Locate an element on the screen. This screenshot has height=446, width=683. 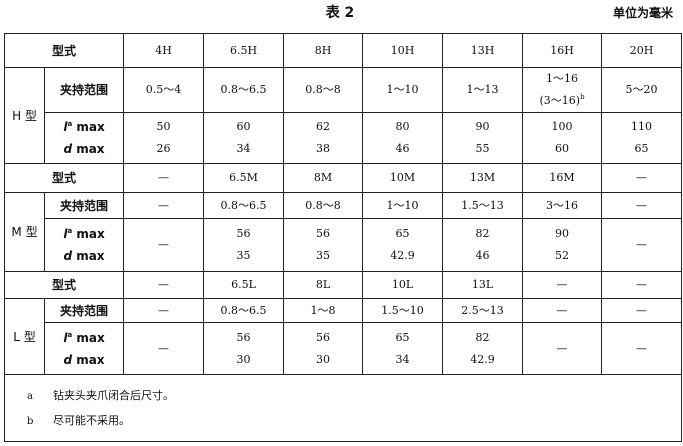
l-max-value: 110 is located at coordinates (642, 126).